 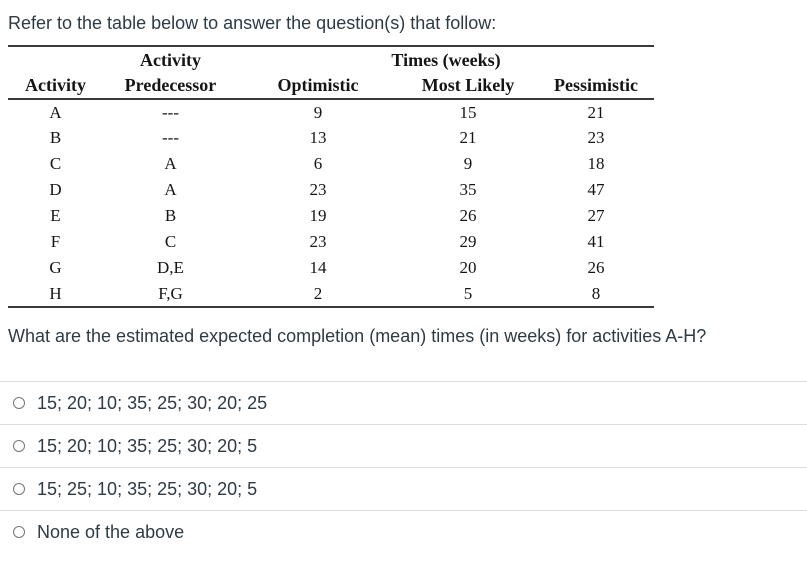 What do you see at coordinates (318, 293) in the screenshot?
I see `cell-optimistic: 2` at bounding box center [318, 293].